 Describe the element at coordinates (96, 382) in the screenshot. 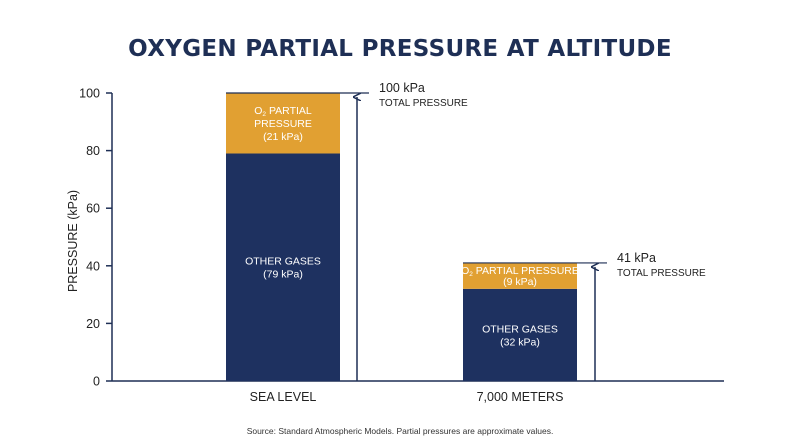

I see `y-tick-label: 0` at that location.